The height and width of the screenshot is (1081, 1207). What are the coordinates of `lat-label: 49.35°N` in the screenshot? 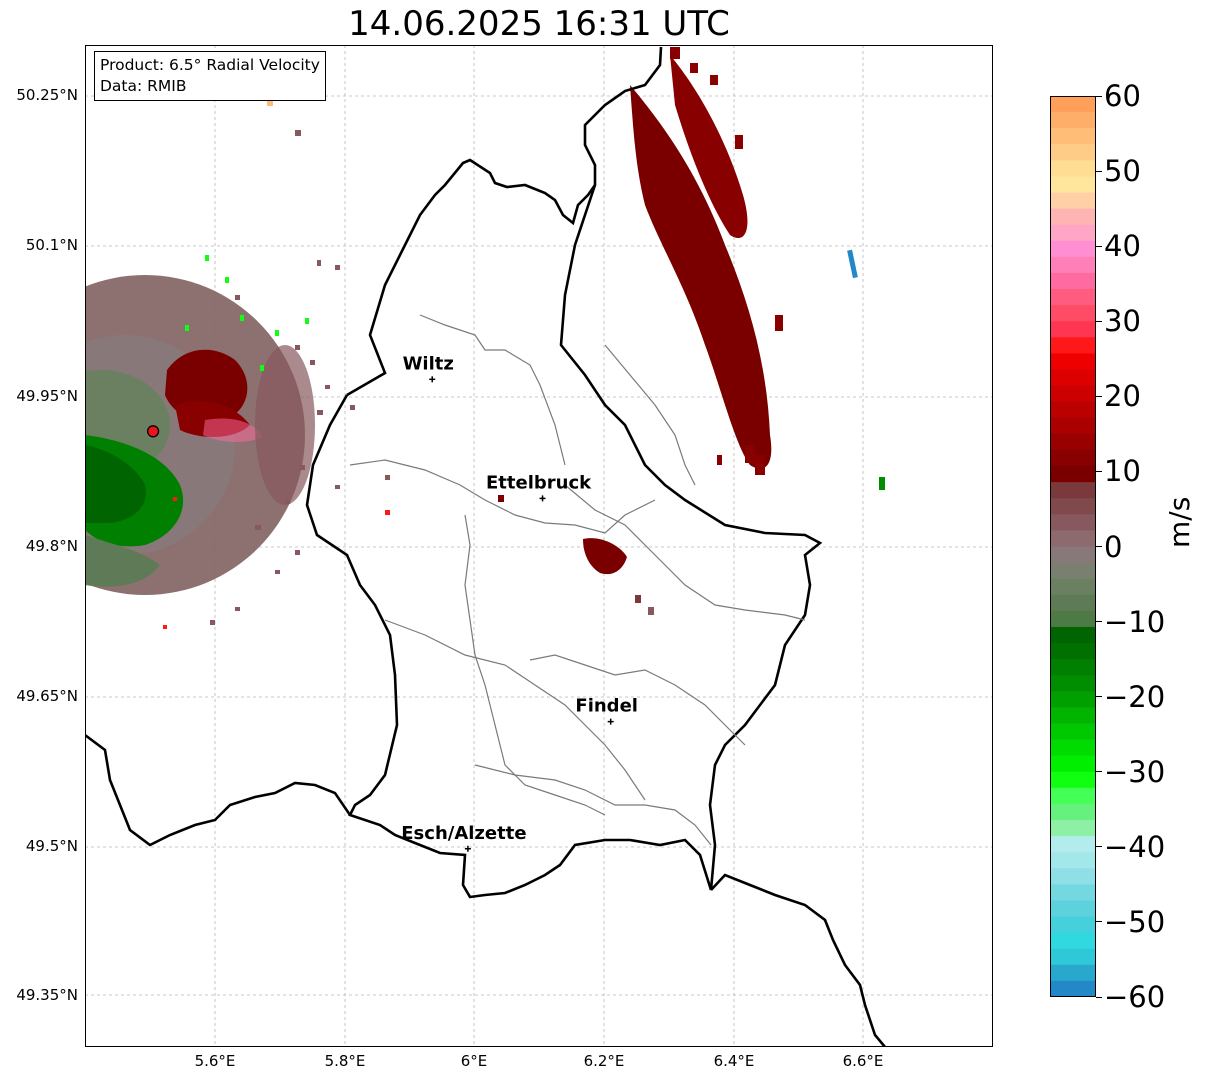 It's located at (47, 995).